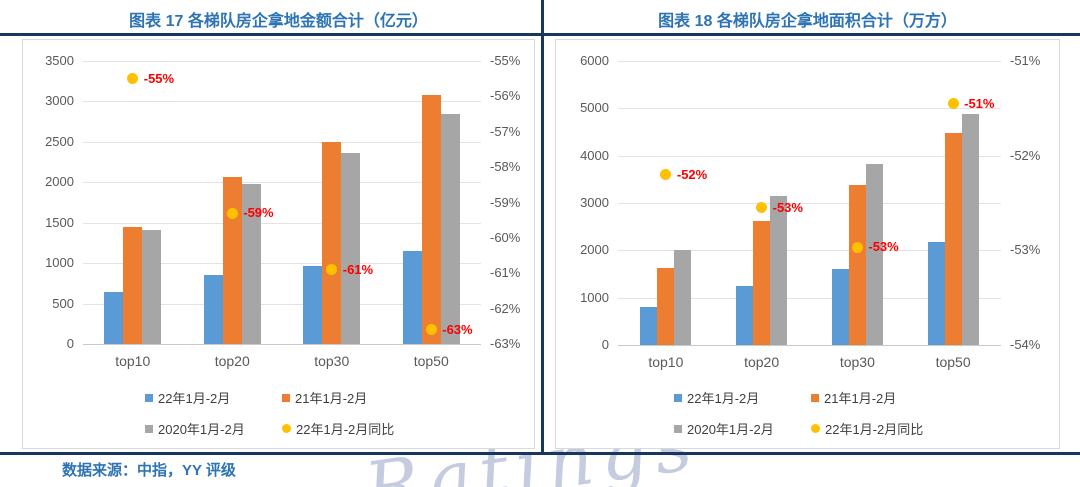  Describe the element at coordinates (505, 343) in the screenshot. I see `right-axis-tick-label: -63%` at that location.